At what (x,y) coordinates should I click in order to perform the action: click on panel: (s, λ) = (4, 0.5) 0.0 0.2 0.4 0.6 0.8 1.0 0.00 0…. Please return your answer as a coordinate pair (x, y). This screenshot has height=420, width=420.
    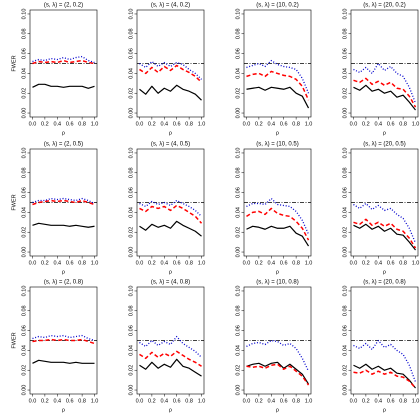
    Looking at the image, I should click on (166, 209).